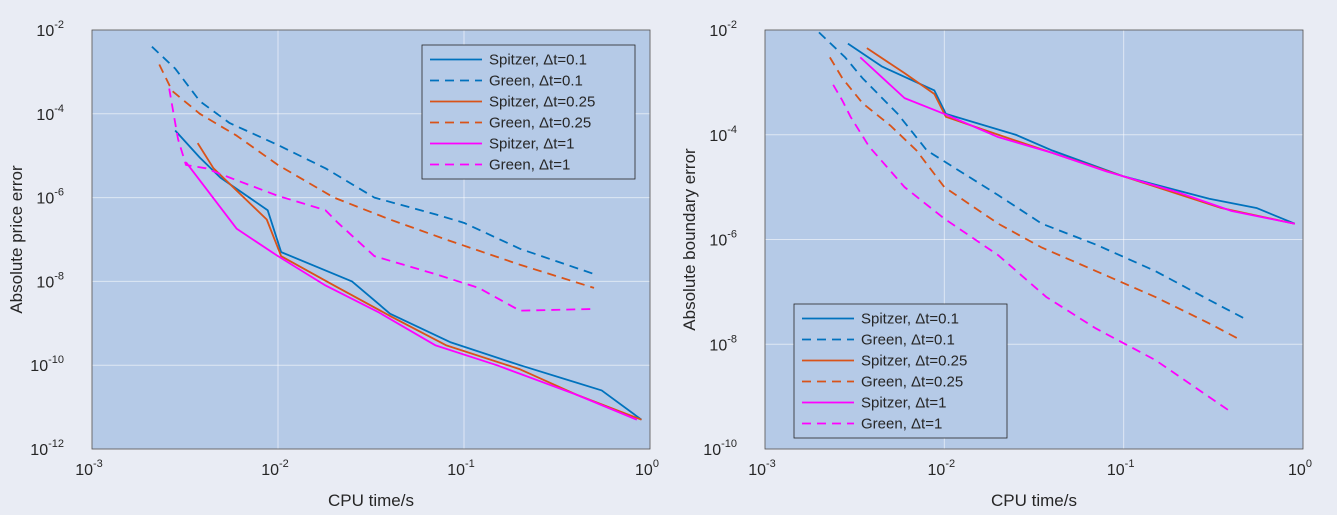 The height and width of the screenshot is (515, 1337). Describe the element at coordinates (689, 239) in the screenshot. I see `y-axis-label: Absolute boundary error` at that location.